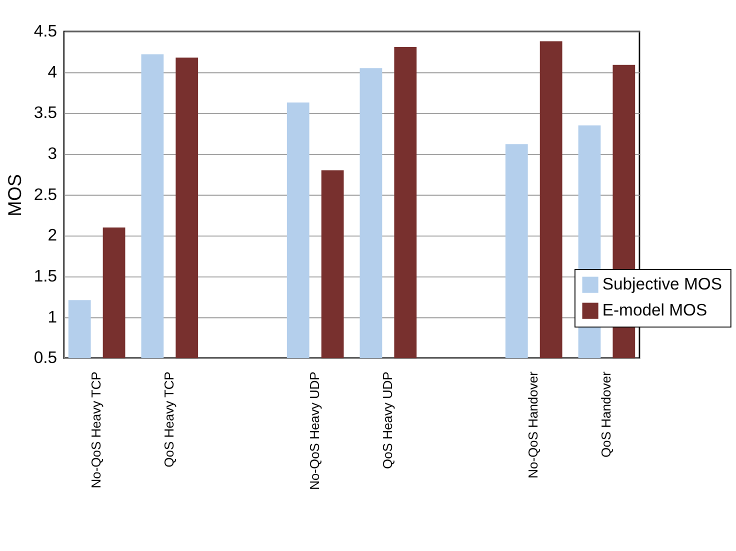  Describe the element at coordinates (314, 431) in the screenshot. I see `x-tick-label: No-QoS Heavy UDP` at that location.